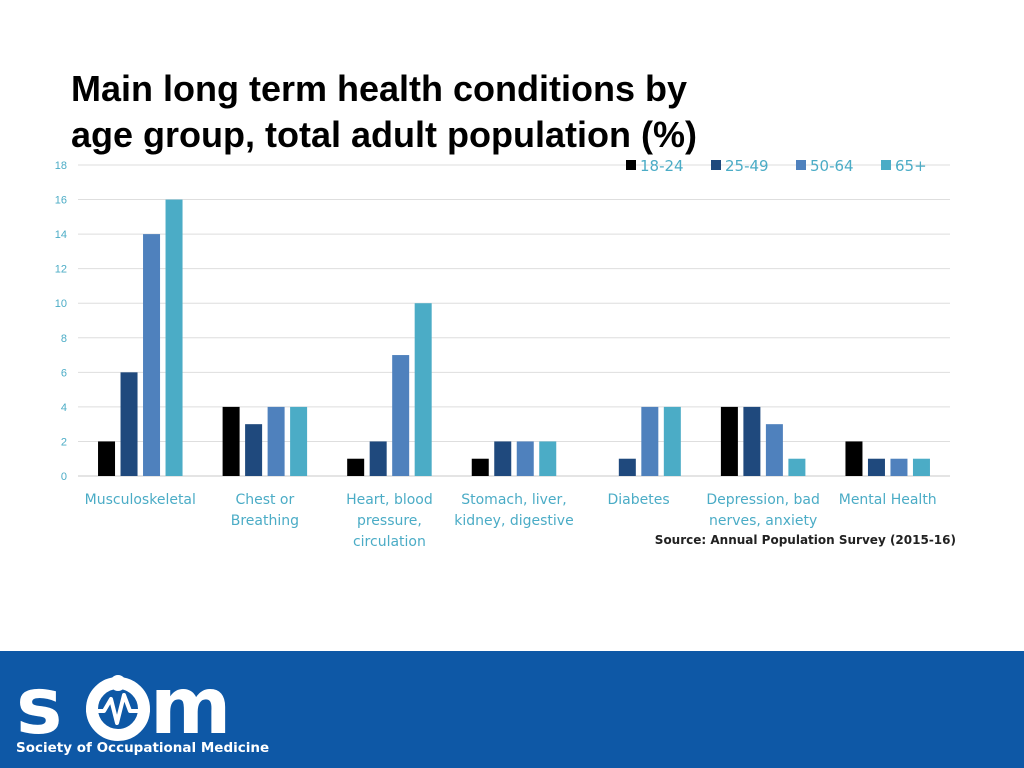 This screenshot has height=768, width=1024. I want to click on x-tick-label: pressure,, so click(389, 521).